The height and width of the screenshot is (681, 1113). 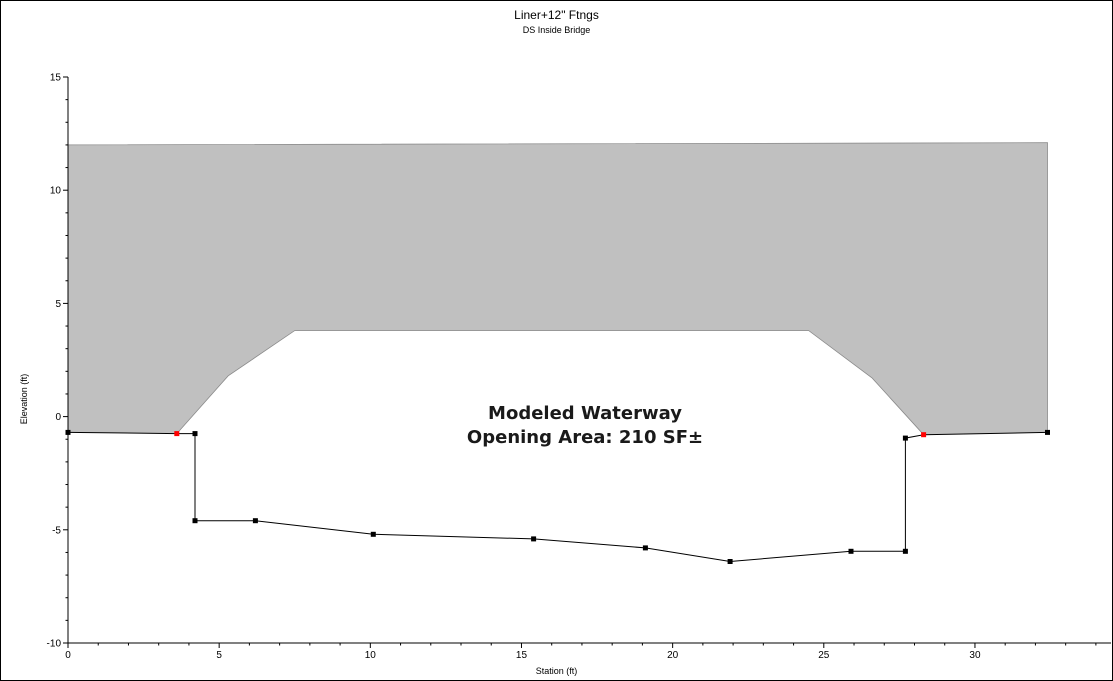 What do you see at coordinates (585, 437) in the screenshot?
I see `annotation-line-2: Opening Area: 210 SF±` at bounding box center [585, 437].